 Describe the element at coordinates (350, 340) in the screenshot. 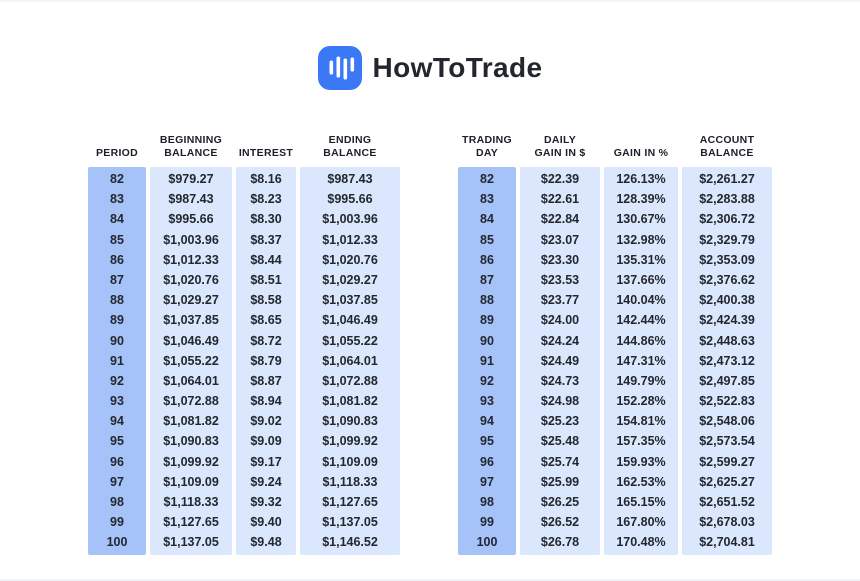

I see `table-cell: $1,055.22` at that location.